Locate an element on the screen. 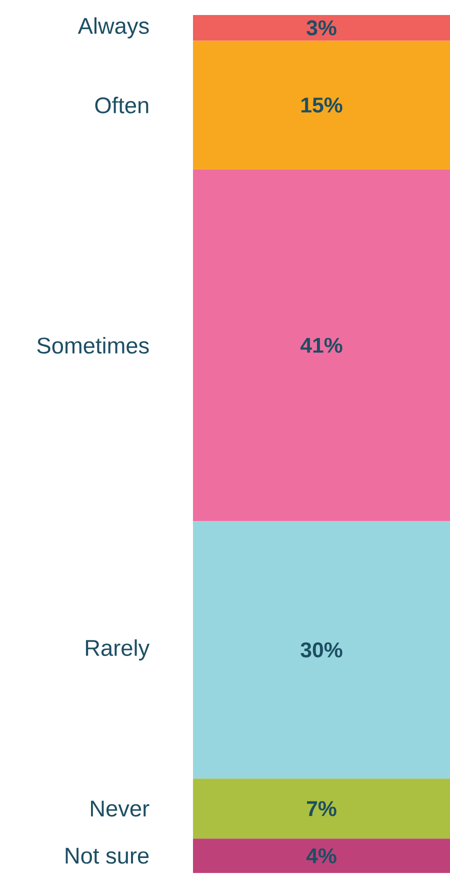  series-label: Rarely is located at coordinates (118, 649).